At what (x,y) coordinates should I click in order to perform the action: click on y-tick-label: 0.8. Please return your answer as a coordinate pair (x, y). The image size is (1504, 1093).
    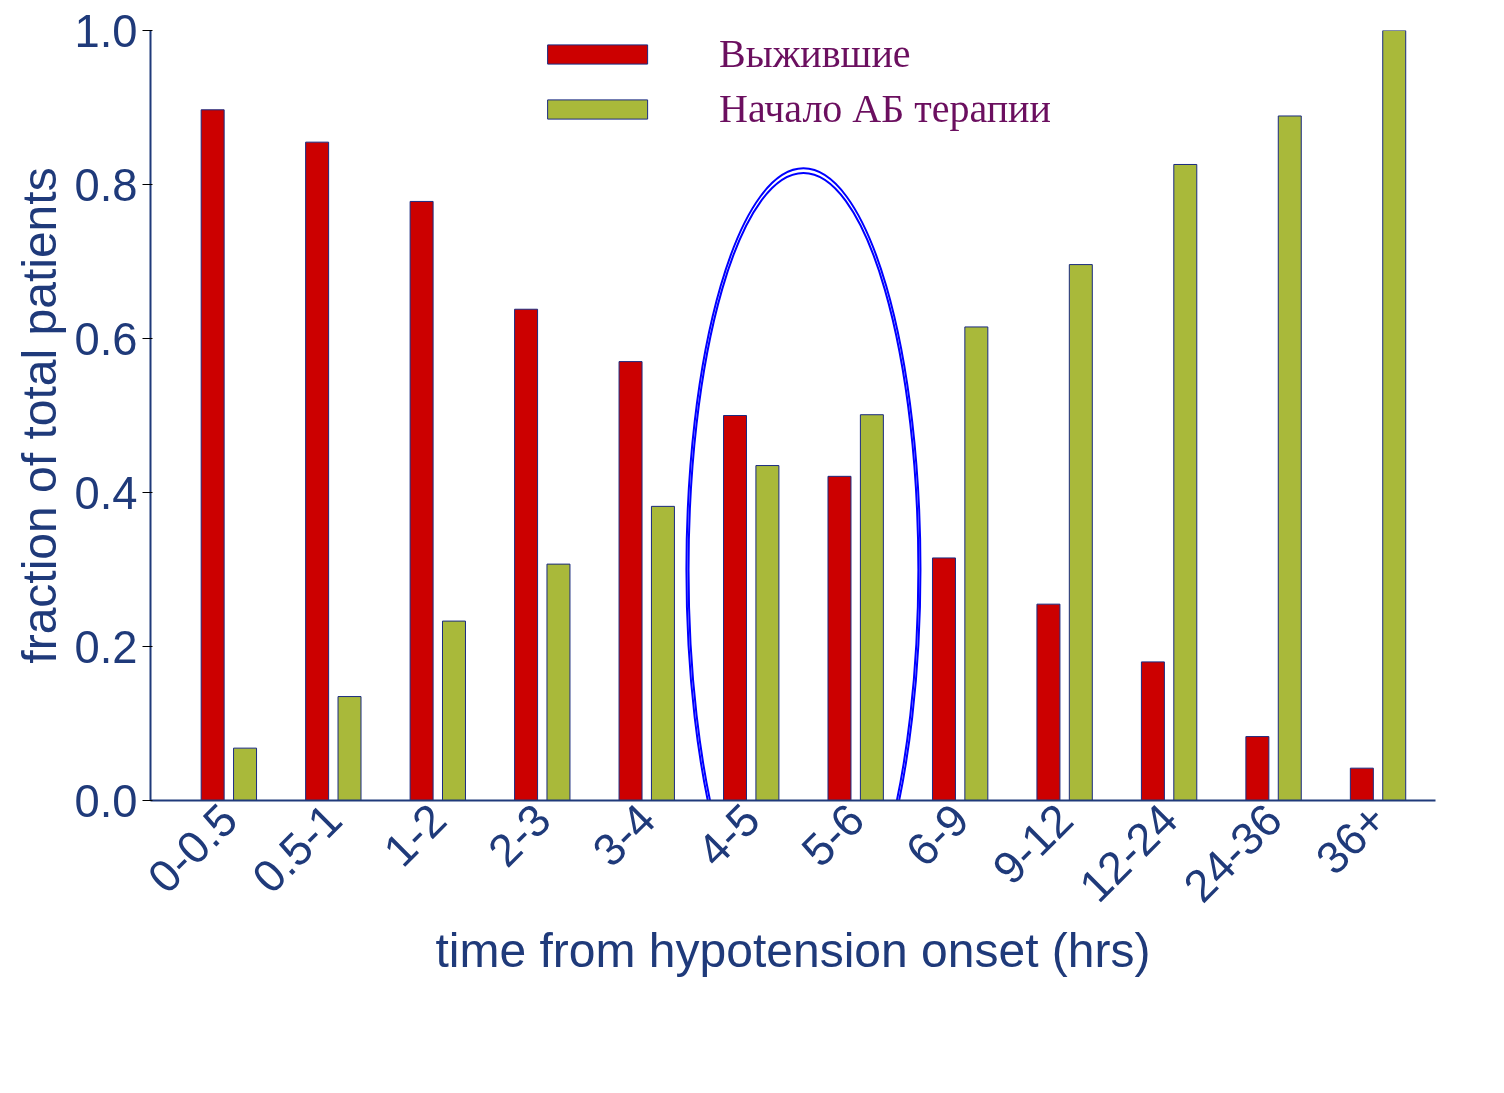
    Looking at the image, I should click on (106, 185).